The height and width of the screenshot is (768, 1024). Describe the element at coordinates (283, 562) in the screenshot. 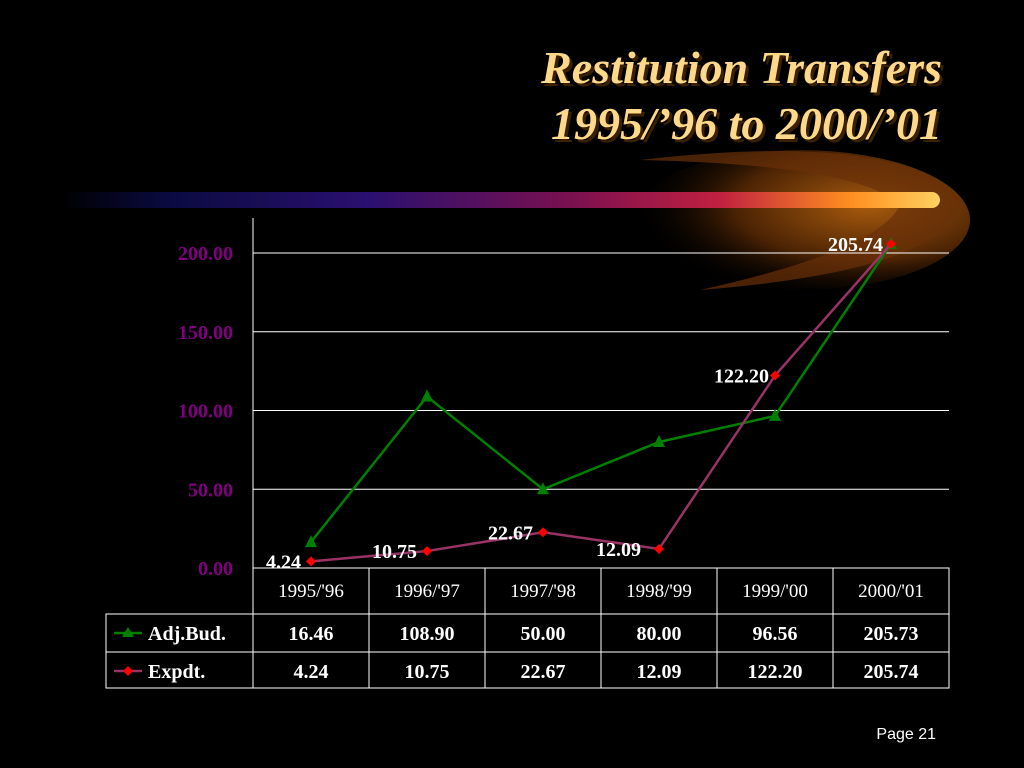

I see `data-label: 4.24` at that location.